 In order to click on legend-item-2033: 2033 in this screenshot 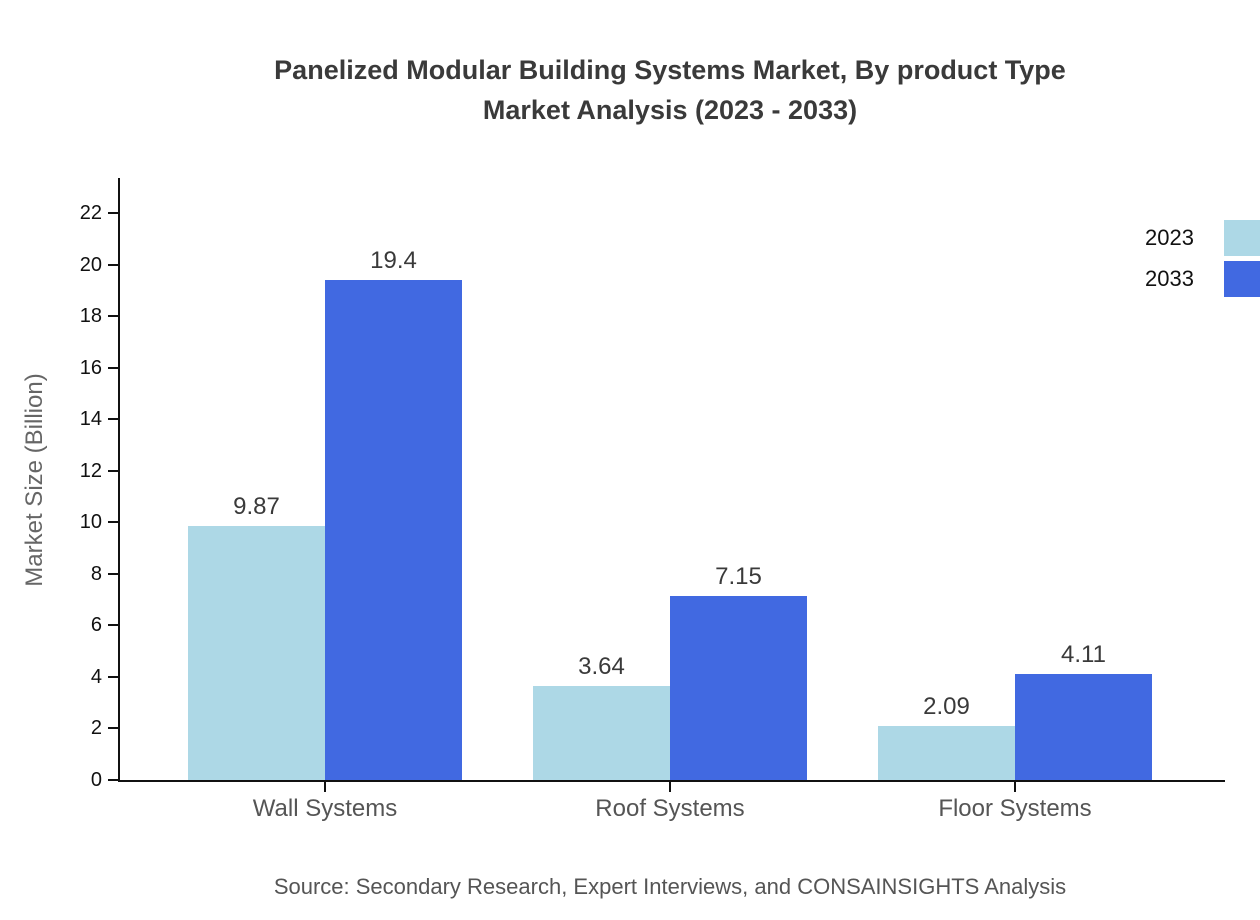, I will do `click(1202, 278)`.